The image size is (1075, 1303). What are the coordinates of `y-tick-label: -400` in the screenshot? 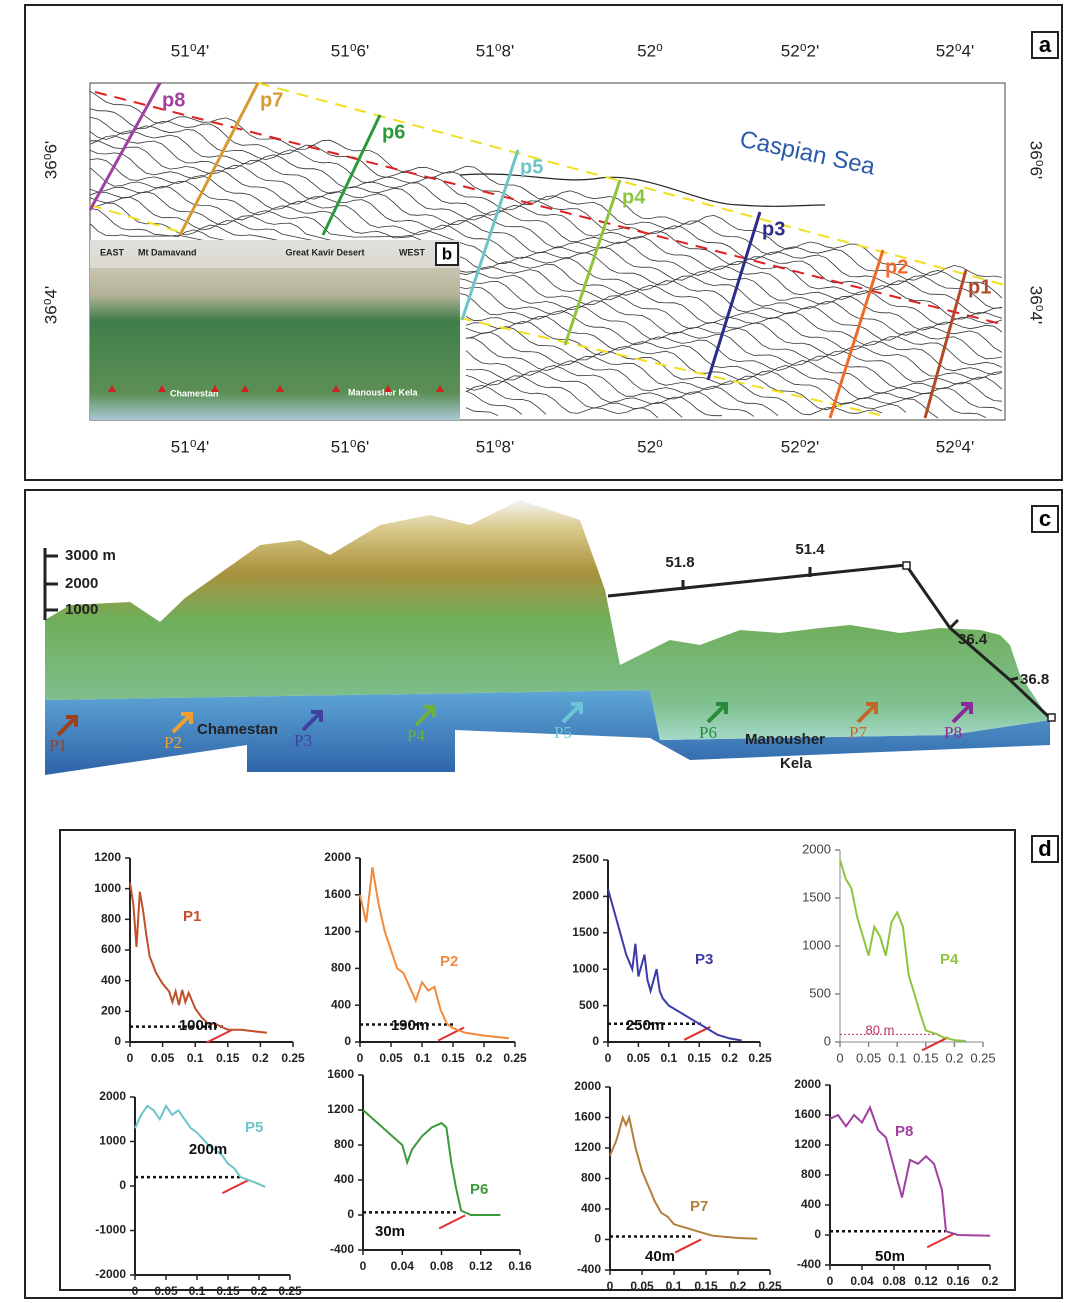 It's located at (589, 1269).